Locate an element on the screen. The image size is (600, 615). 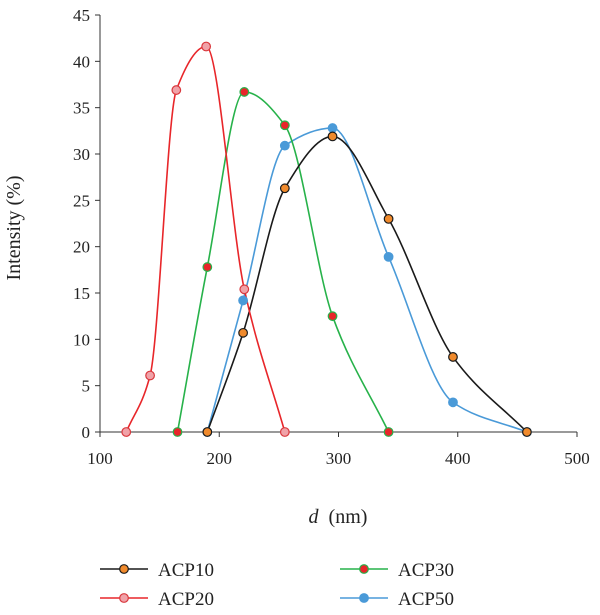
legend-item-acp50: ACP50 is located at coordinates (397, 599).